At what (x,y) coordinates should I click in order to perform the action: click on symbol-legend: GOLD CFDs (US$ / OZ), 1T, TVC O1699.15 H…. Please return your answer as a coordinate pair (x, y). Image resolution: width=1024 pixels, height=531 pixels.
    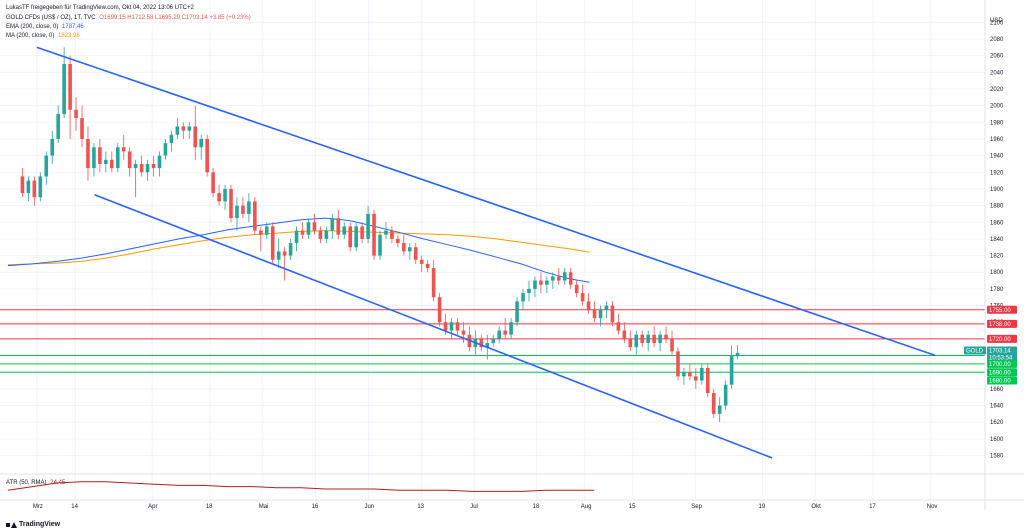
    Looking at the image, I should click on (128, 18).